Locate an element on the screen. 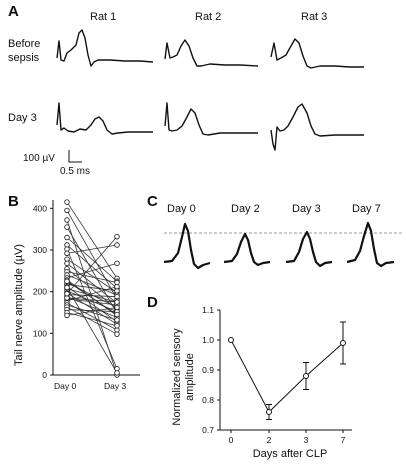 The width and height of the screenshot is (406, 468). panel-b-ylabel: Tail nerve amplitude (µV) is located at coordinates (19, 305).